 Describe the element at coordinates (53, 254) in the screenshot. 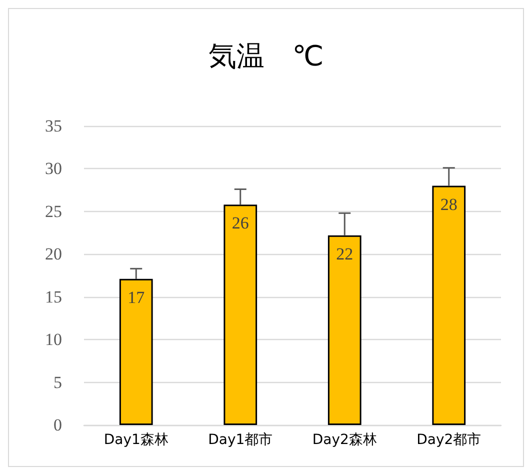

I see `y-tick-label: 20` at that location.